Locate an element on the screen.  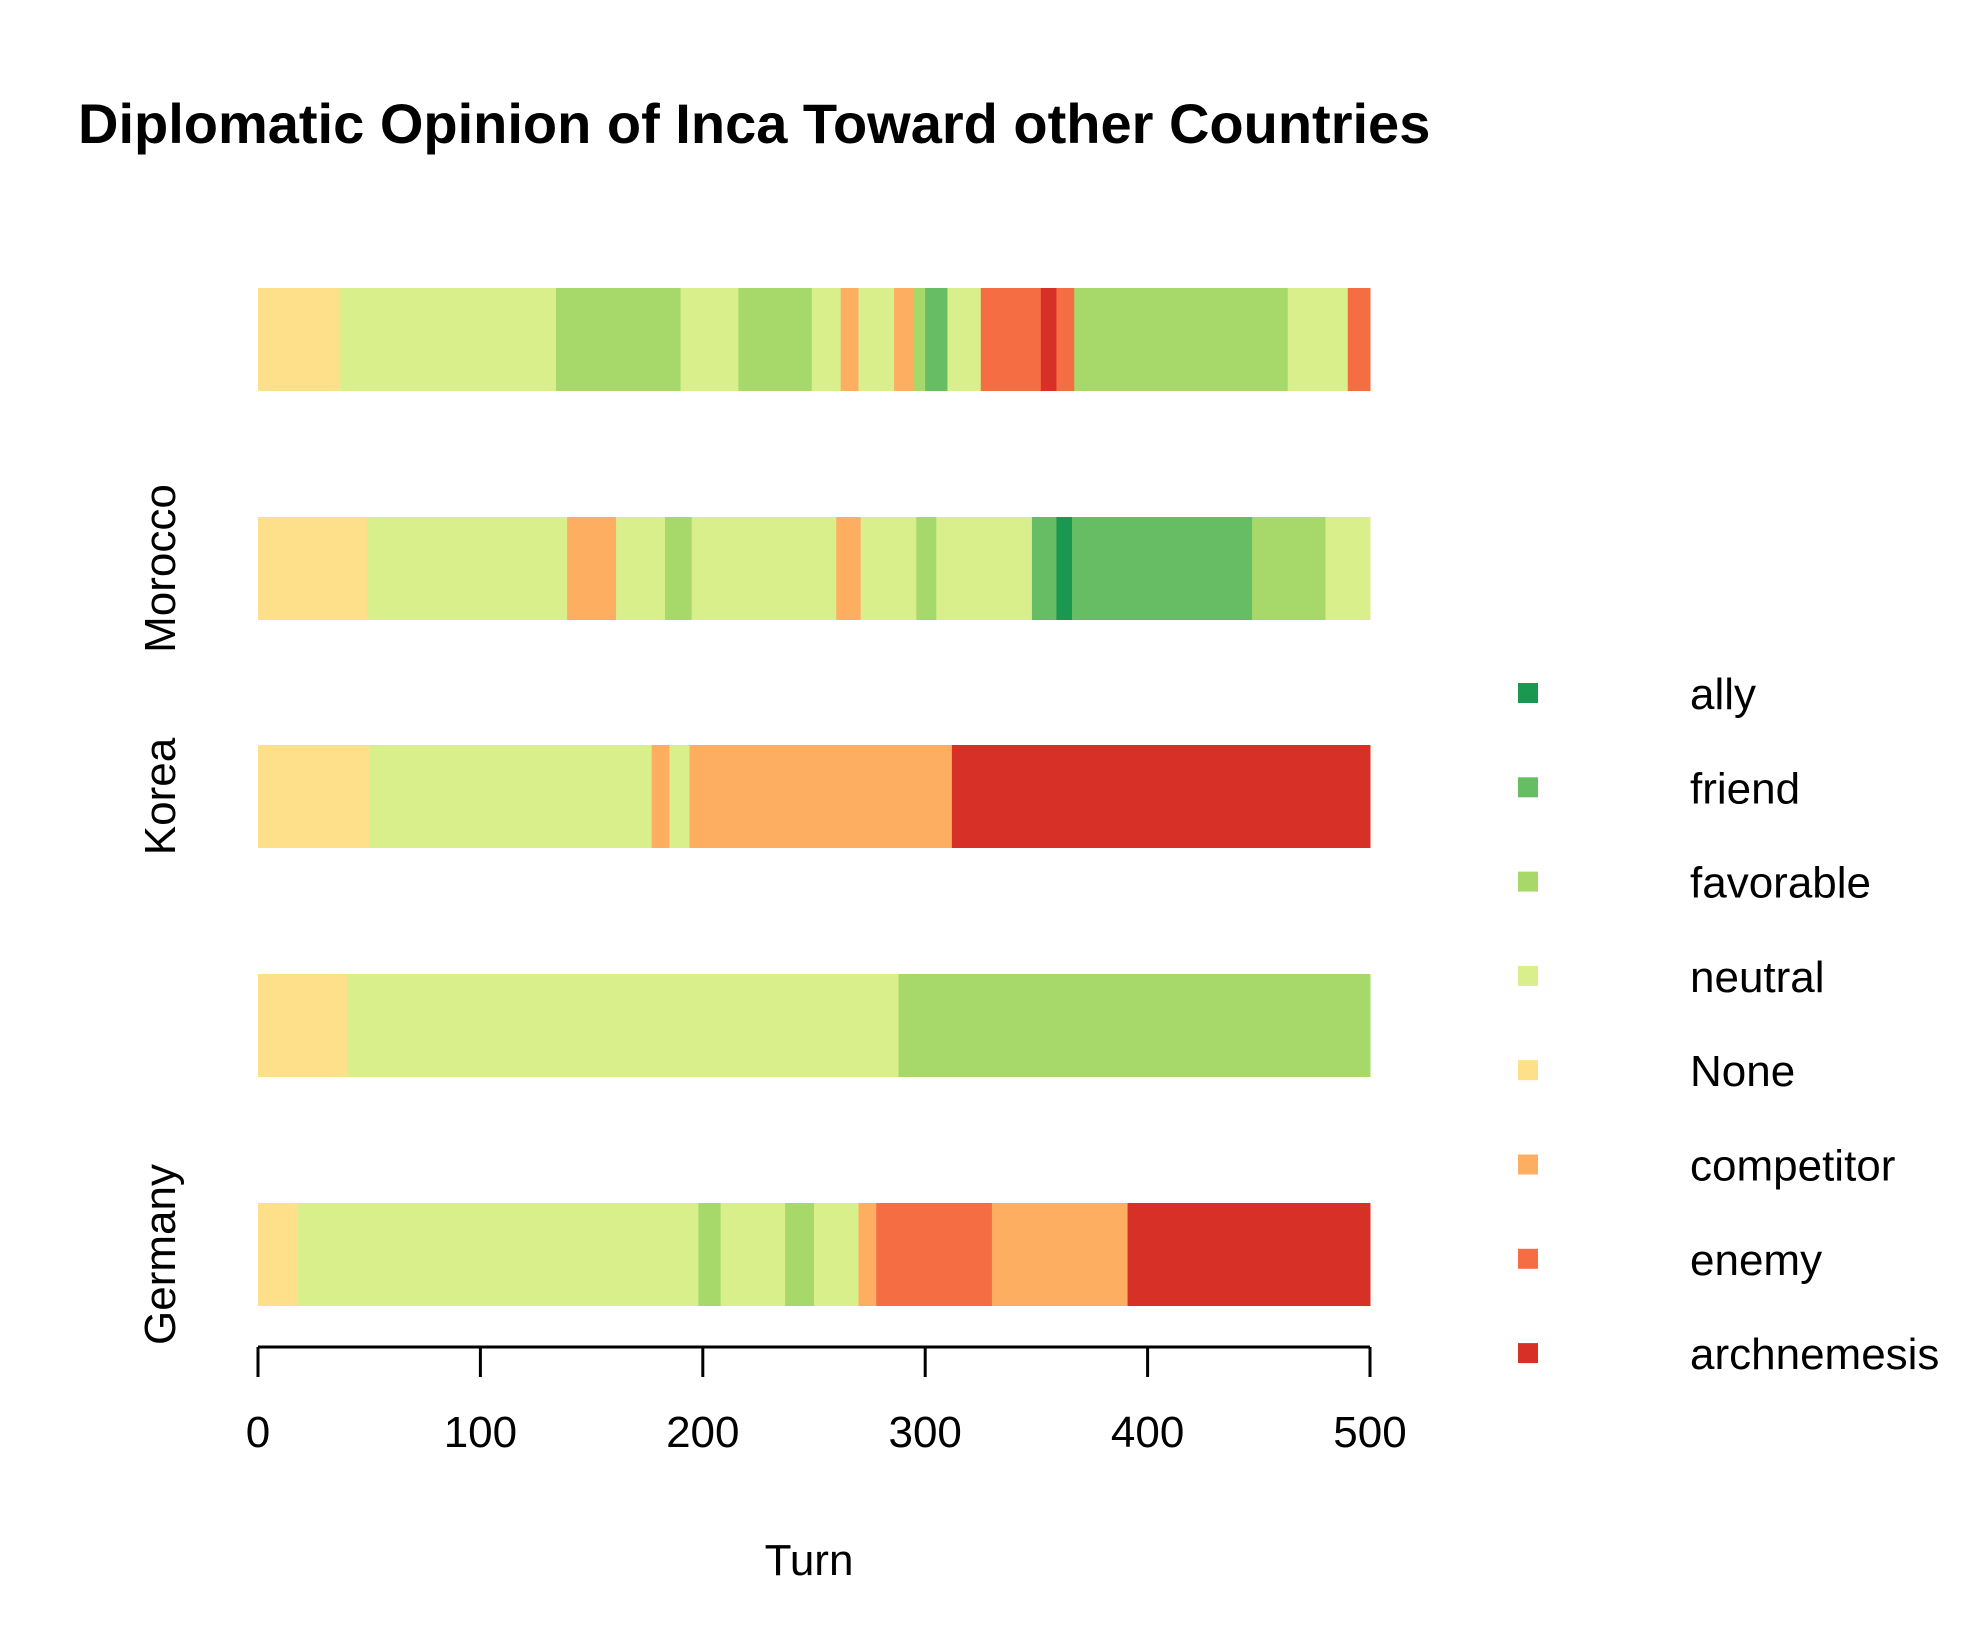
legend-label: None is located at coordinates (1742, 1071).